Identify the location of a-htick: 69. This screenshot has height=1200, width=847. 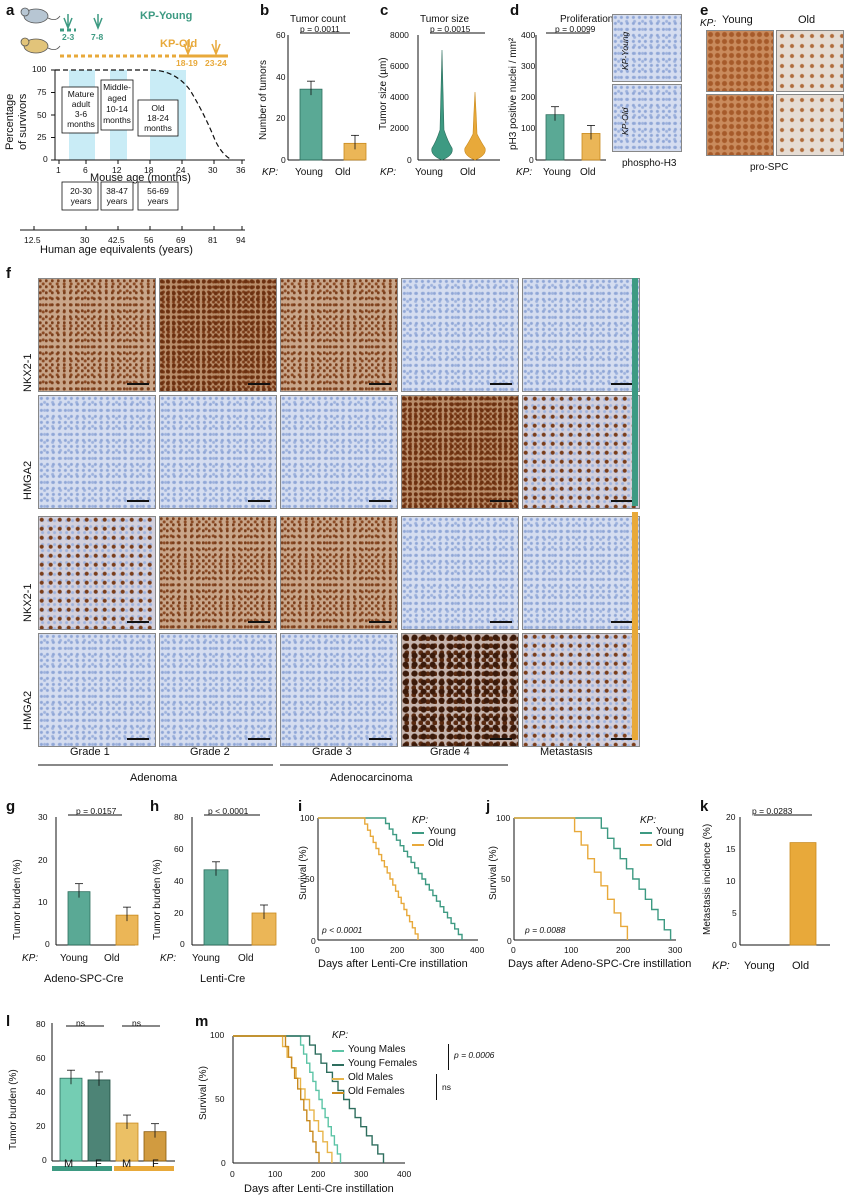
(181, 240).